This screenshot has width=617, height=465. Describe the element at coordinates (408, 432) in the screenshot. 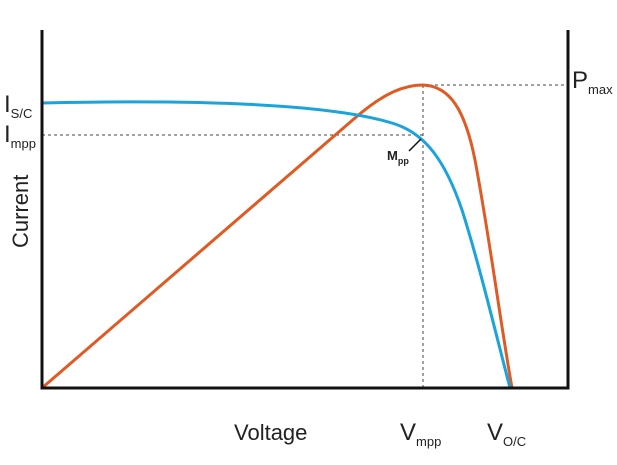

I see `vmpp-main: V` at that location.